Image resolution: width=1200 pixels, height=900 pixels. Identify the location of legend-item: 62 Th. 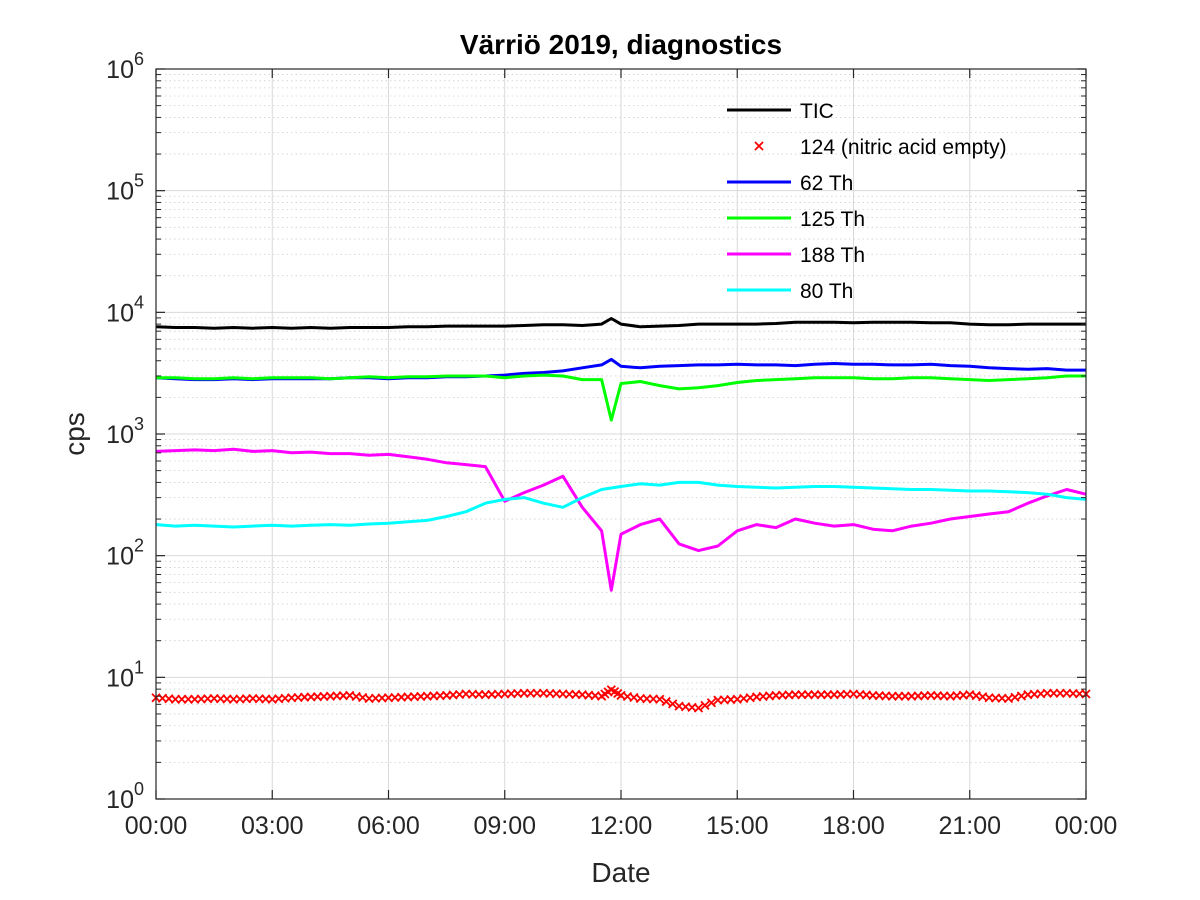
(790, 183).